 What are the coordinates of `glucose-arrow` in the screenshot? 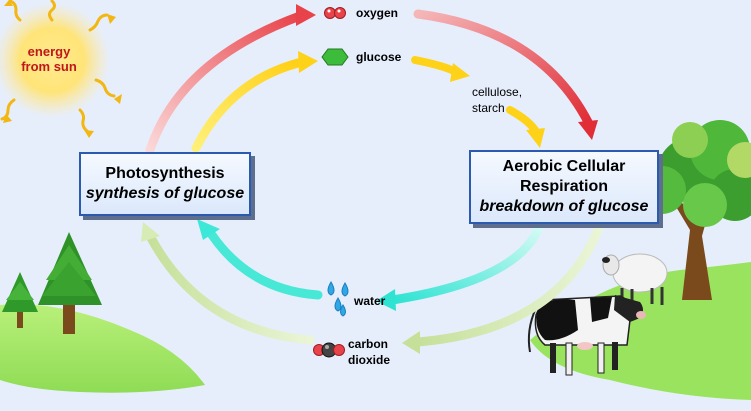 It's located at (368, 102).